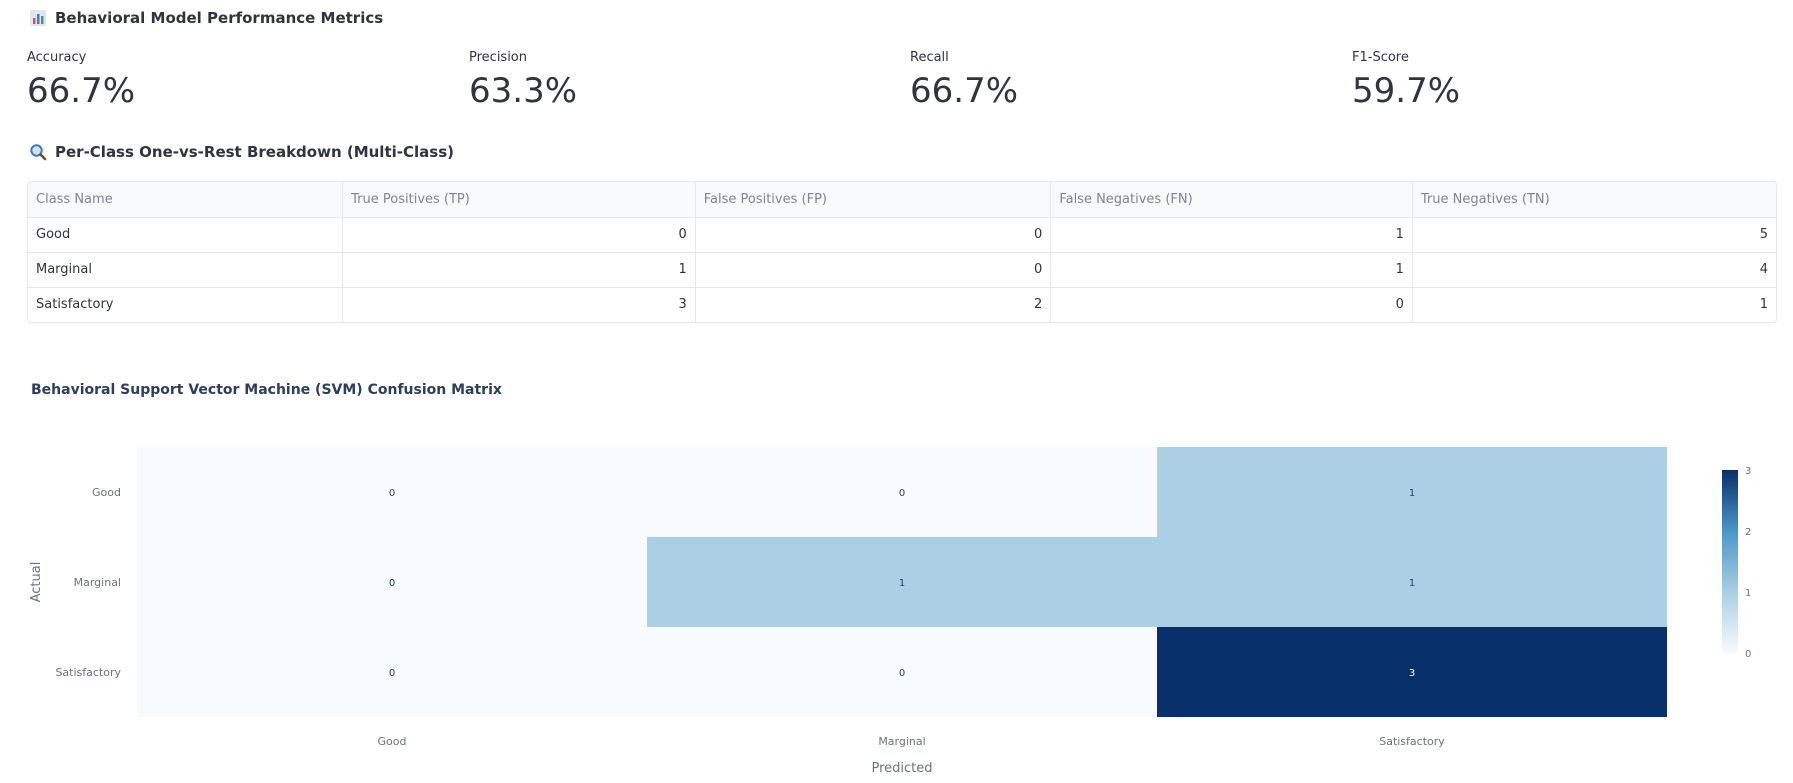 This screenshot has width=1793, height=783. Describe the element at coordinates (1231, 200) in the screenshot. I see `column-header-fn: False Negatives (FN)` at that location.